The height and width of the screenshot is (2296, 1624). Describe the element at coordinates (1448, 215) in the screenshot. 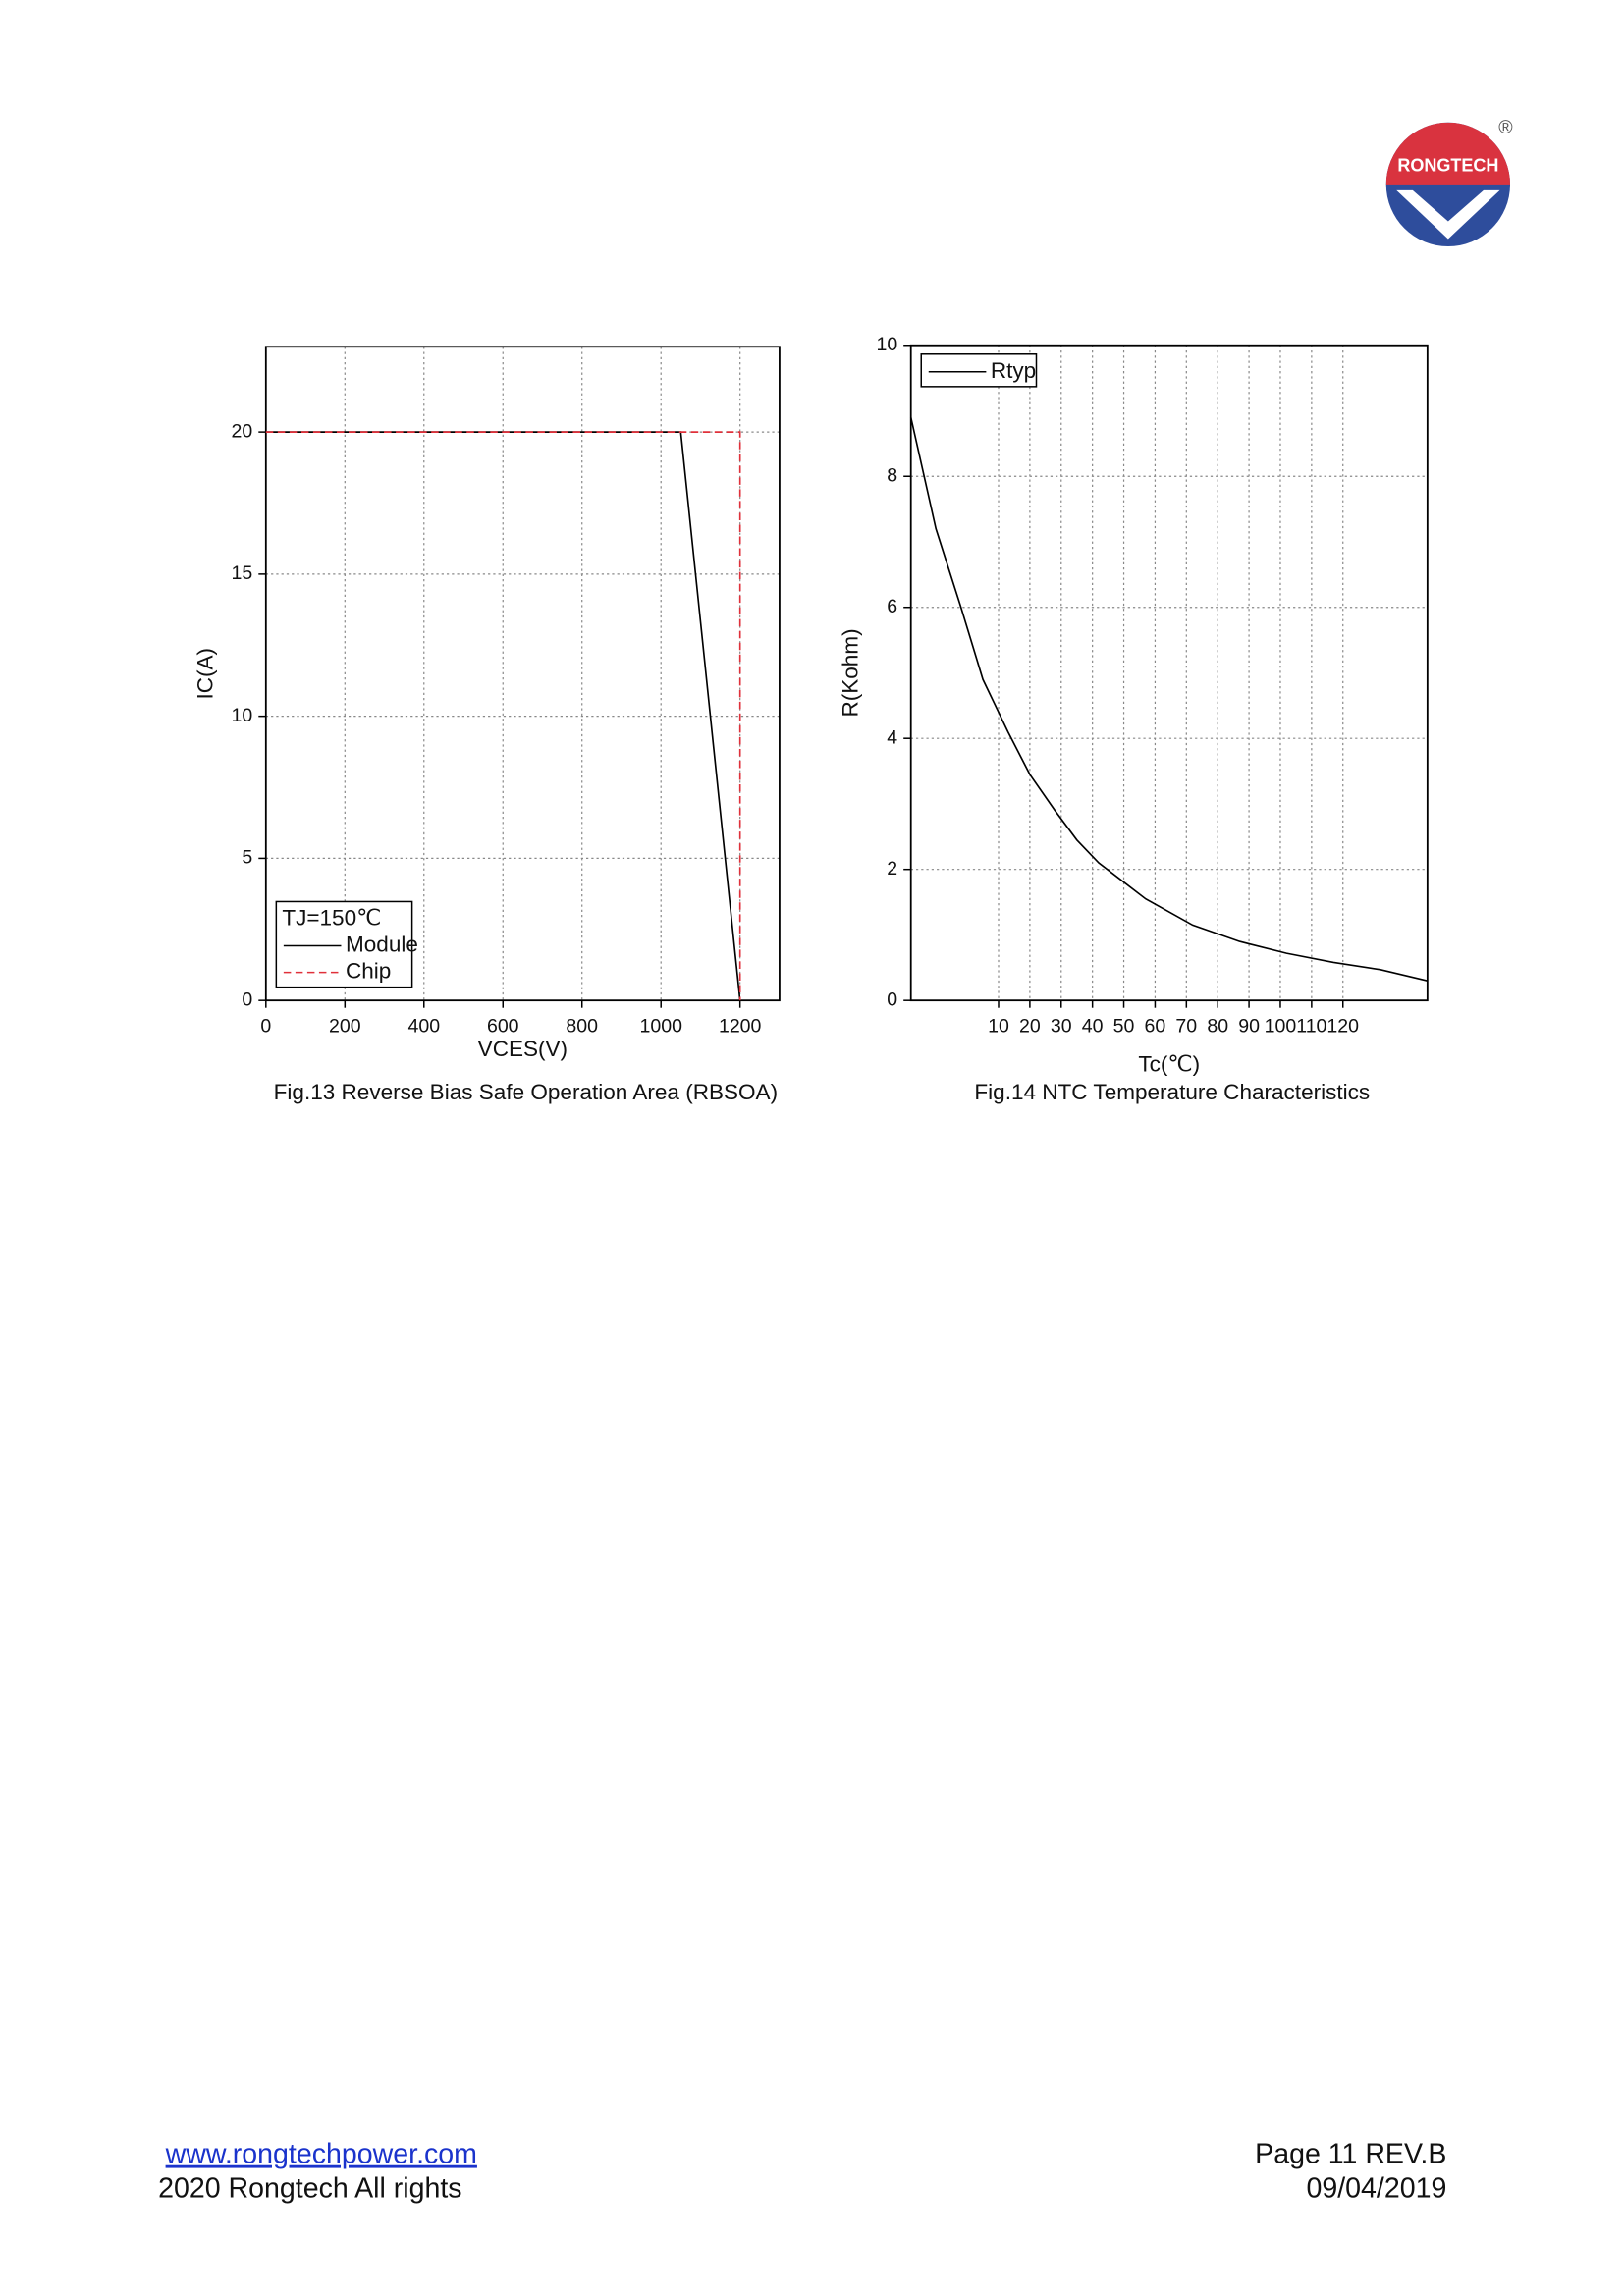

I see `logo-v` at that location.